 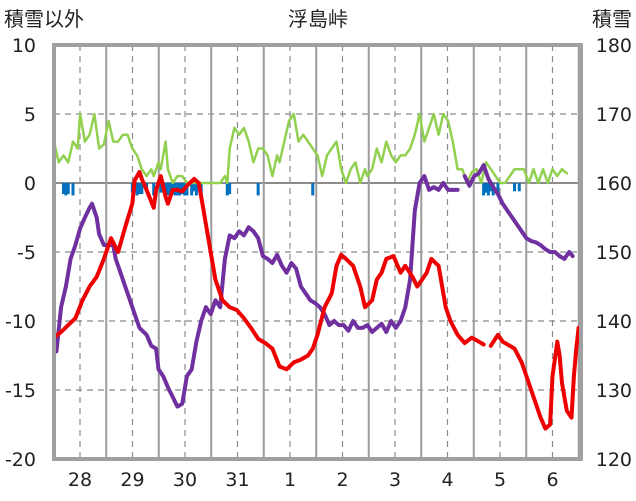 What do you see at coordinates (614, 391) in the screenshot?
I see `y-tick-right: 130` at bounding box center [614, 391].